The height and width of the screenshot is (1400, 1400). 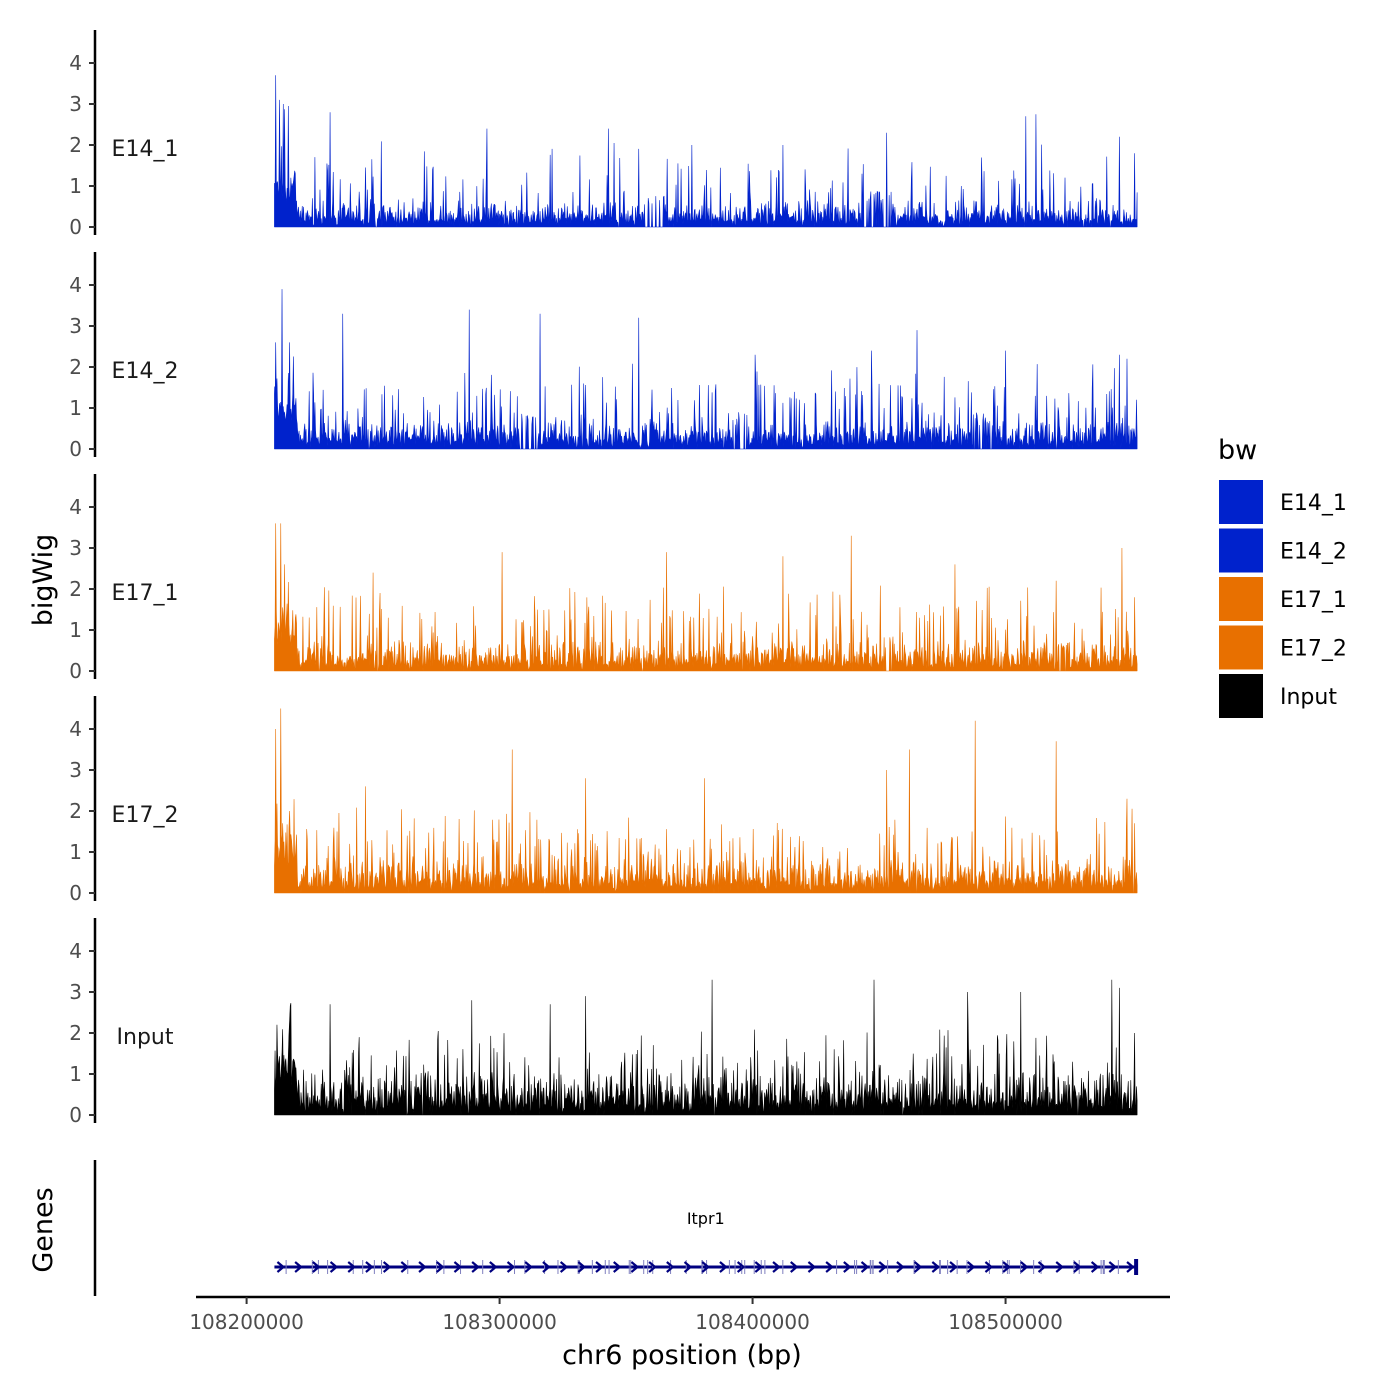 What do you see at coordinates (679, 1314) in the screenshot?
I see `x-axis: 108200000 108300000 108400000 108500000` at bounding box center [679, 1314].